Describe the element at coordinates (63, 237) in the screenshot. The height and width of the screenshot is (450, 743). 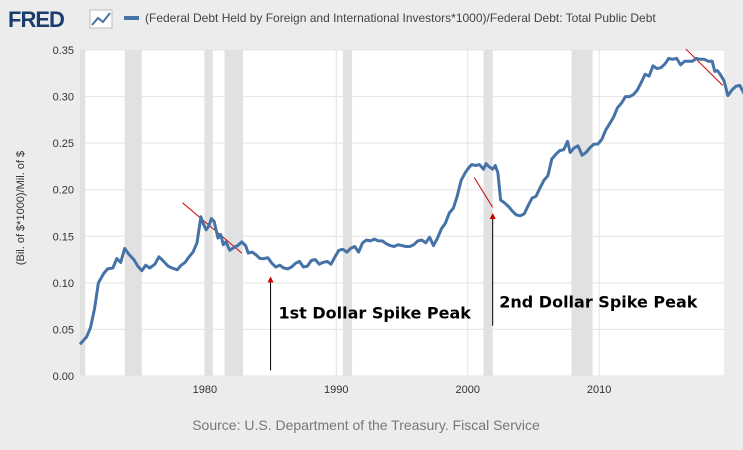
I see `y-tick-label: 0.15` at that location.